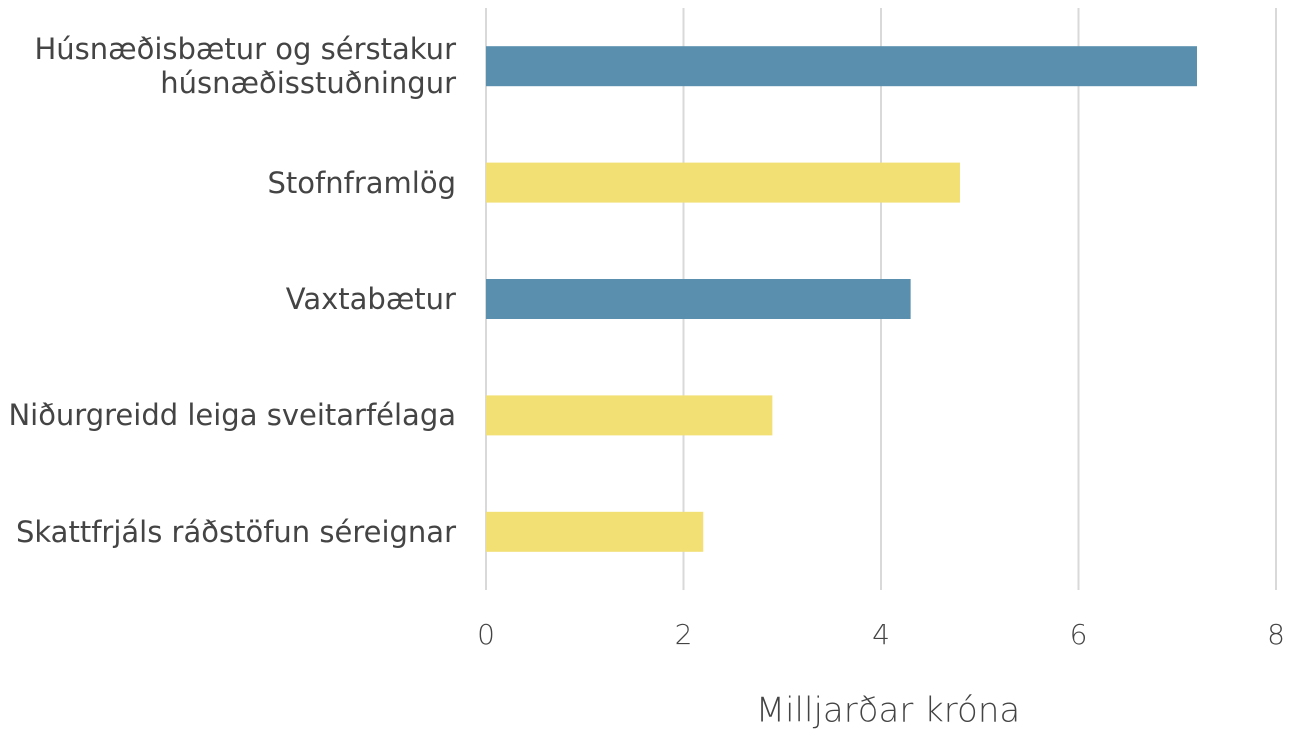  I want to click on x-axis-label: Milljarðar króna, so click(888, 711).